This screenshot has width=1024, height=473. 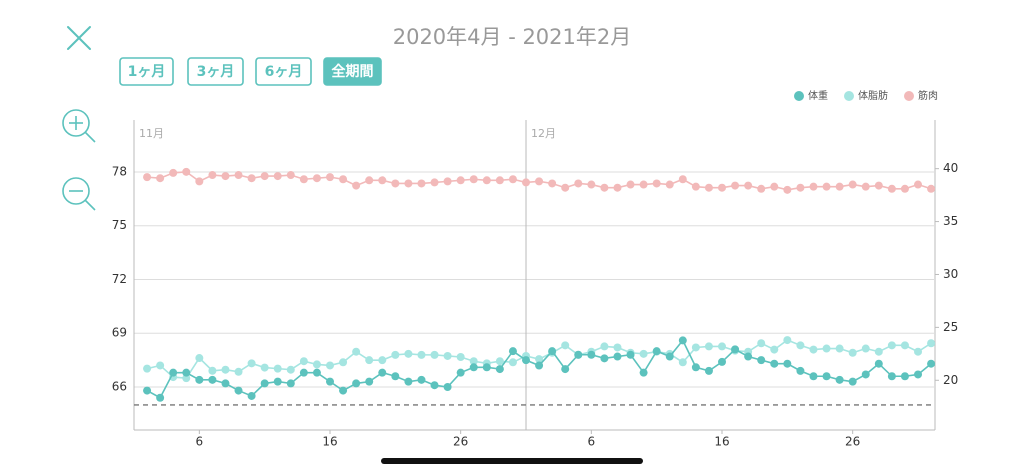 What do you see at coordinates (849, 96) in the screenshot?
I see `legend-marker` at bounding box center [849, 96].